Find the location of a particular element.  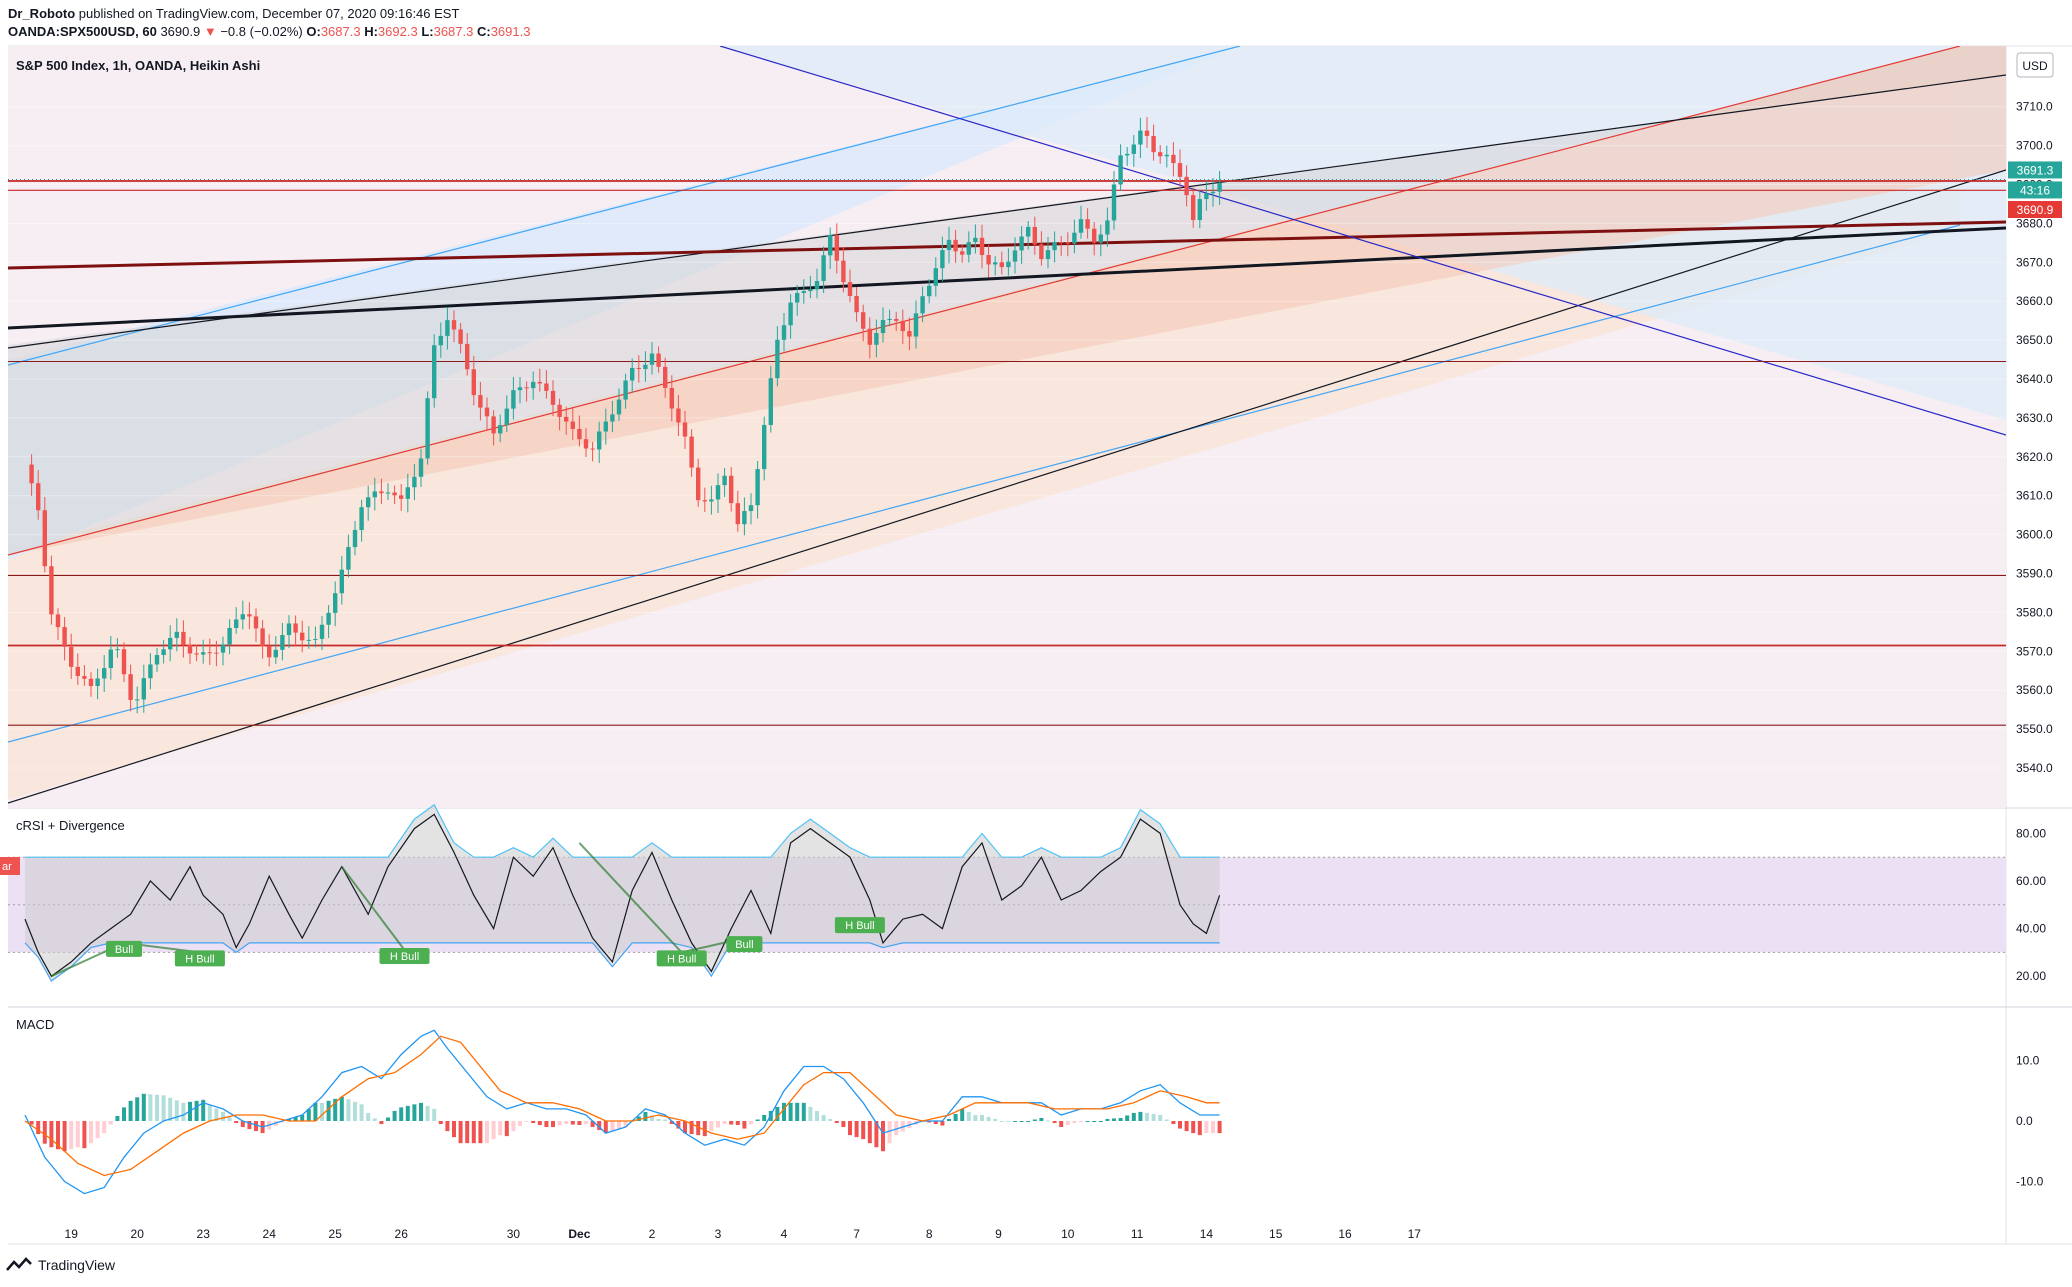

close-value: 3691.3 is located at coordinates (510, 31).